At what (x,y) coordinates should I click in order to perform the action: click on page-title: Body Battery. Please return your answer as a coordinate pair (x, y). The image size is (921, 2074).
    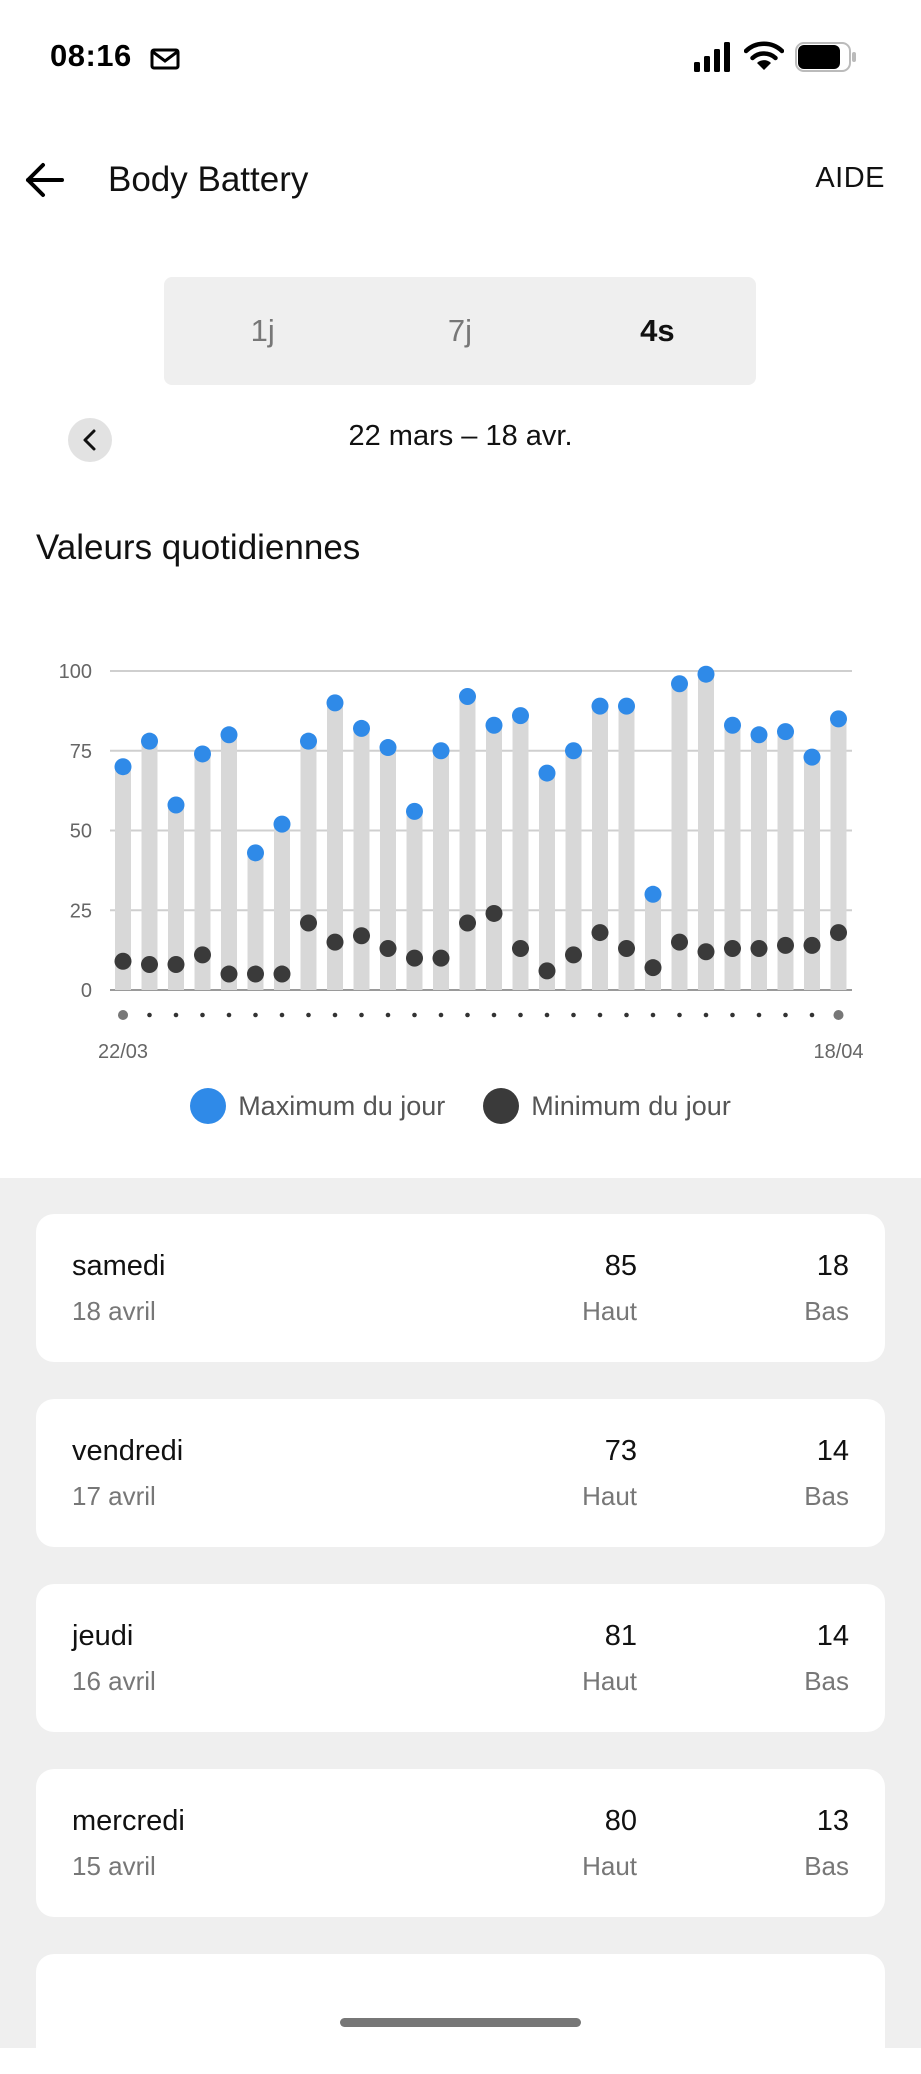
    Looking at the image, I should click on (208, 179).